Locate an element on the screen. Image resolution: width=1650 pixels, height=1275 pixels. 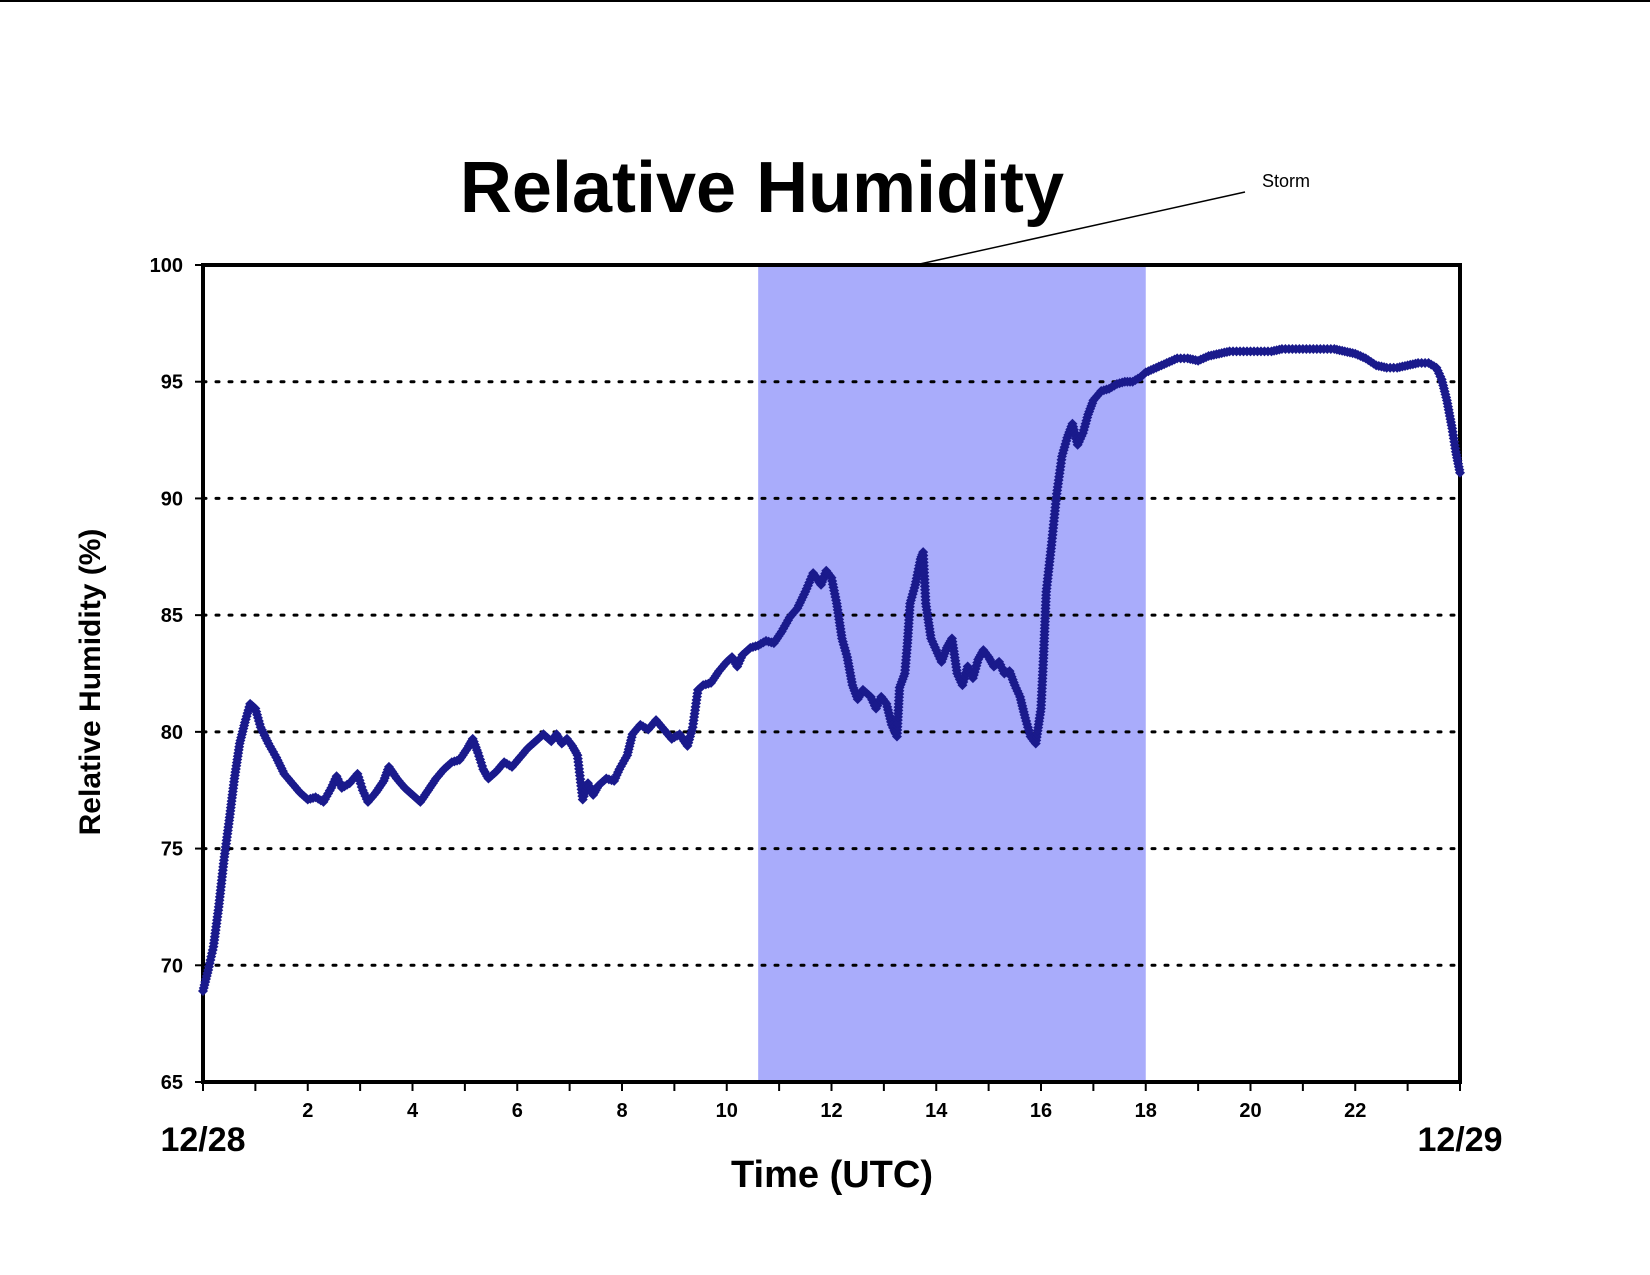
chart-title: Relative Humidity is located at coordinates (762, 188).